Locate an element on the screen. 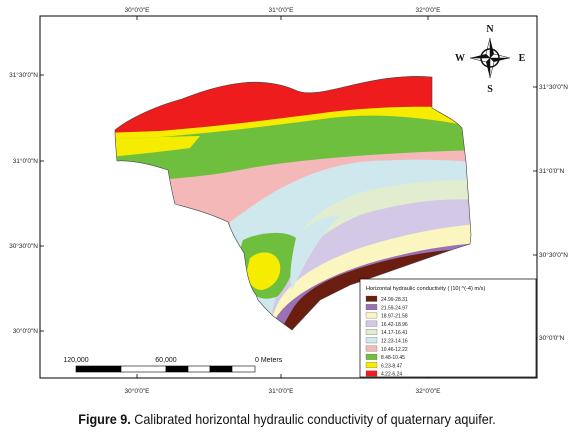 This screenshot has height=439, width=574. scale-label-60000: 60,000 is located at coordinates (166, 360).